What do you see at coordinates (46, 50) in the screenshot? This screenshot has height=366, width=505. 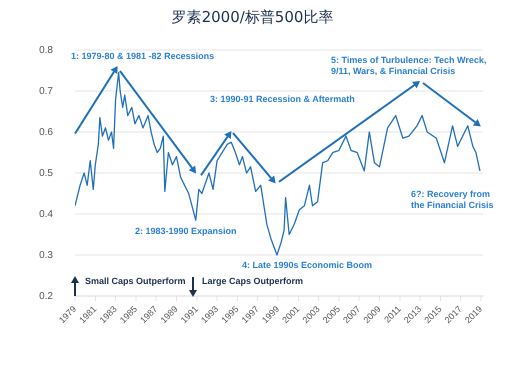 I see `y-tick-label: 0.8` at bounding box center [46, 50].